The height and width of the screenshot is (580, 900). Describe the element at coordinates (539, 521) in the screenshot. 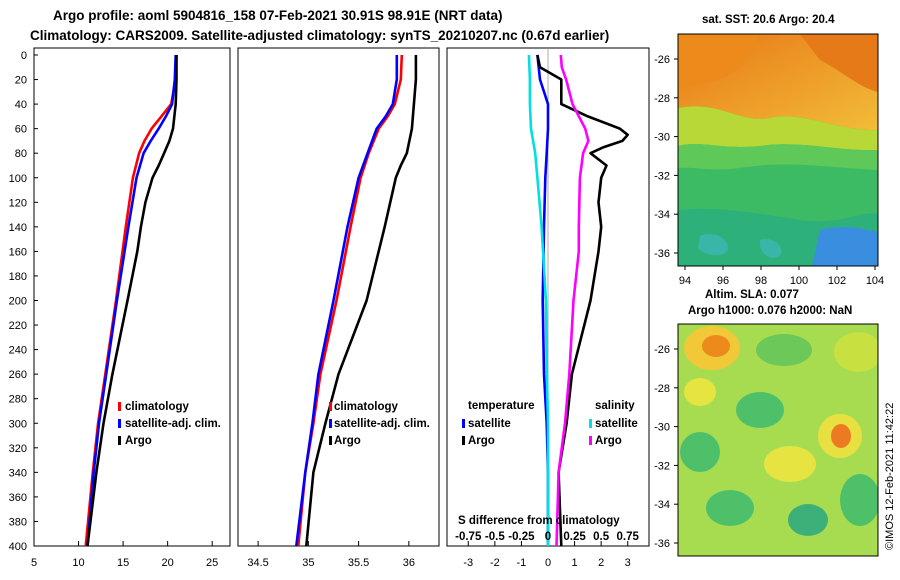

I see `difference-xlabel: S difference from climatology` at that location.